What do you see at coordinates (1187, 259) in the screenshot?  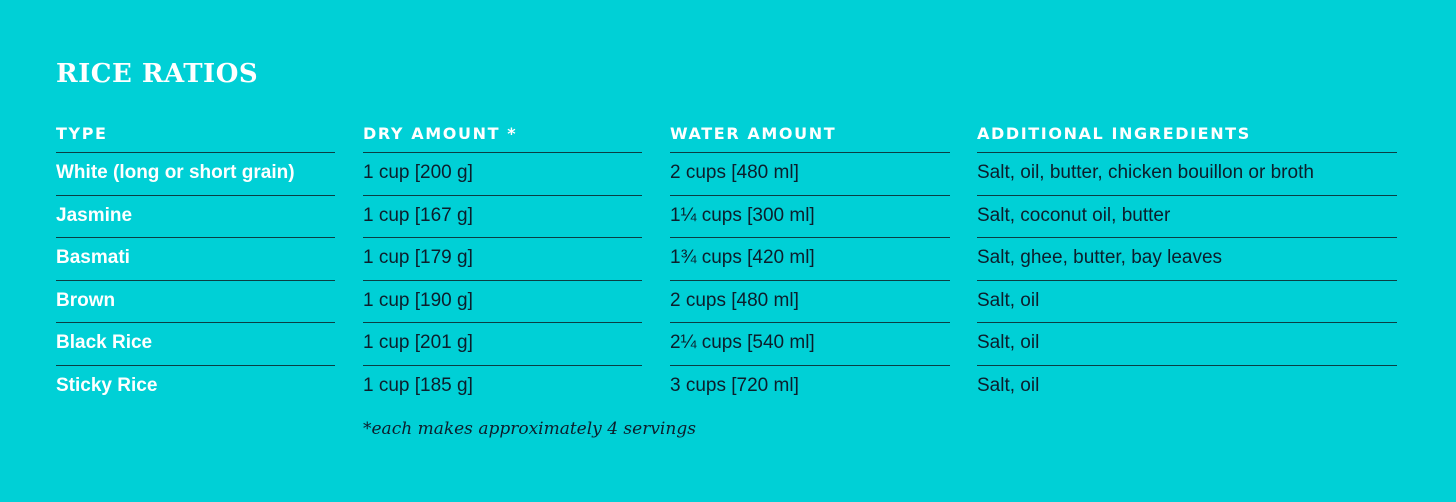 I see `table-cell-additional-ingredients: Salt, ghee, butter, bay leaves` at bounding box center [1187, 259].